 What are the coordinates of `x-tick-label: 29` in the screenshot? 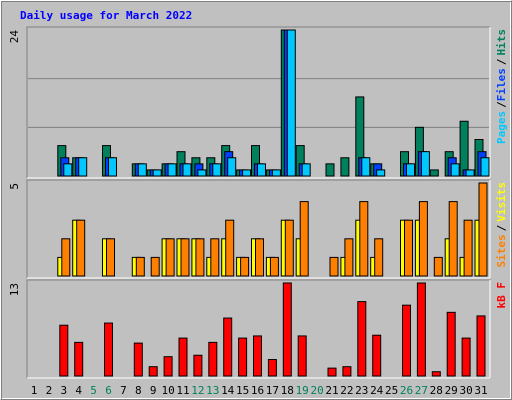 It's located at (451, 390).